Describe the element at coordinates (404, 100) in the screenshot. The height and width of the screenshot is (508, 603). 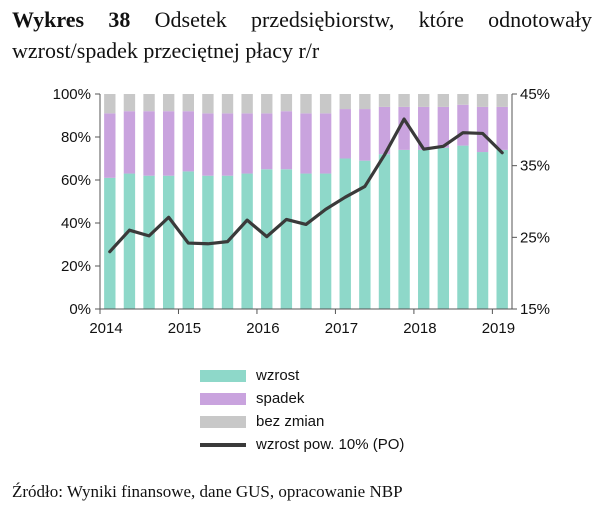
I see `bar-bez-zmian-2017Q4` at that location.